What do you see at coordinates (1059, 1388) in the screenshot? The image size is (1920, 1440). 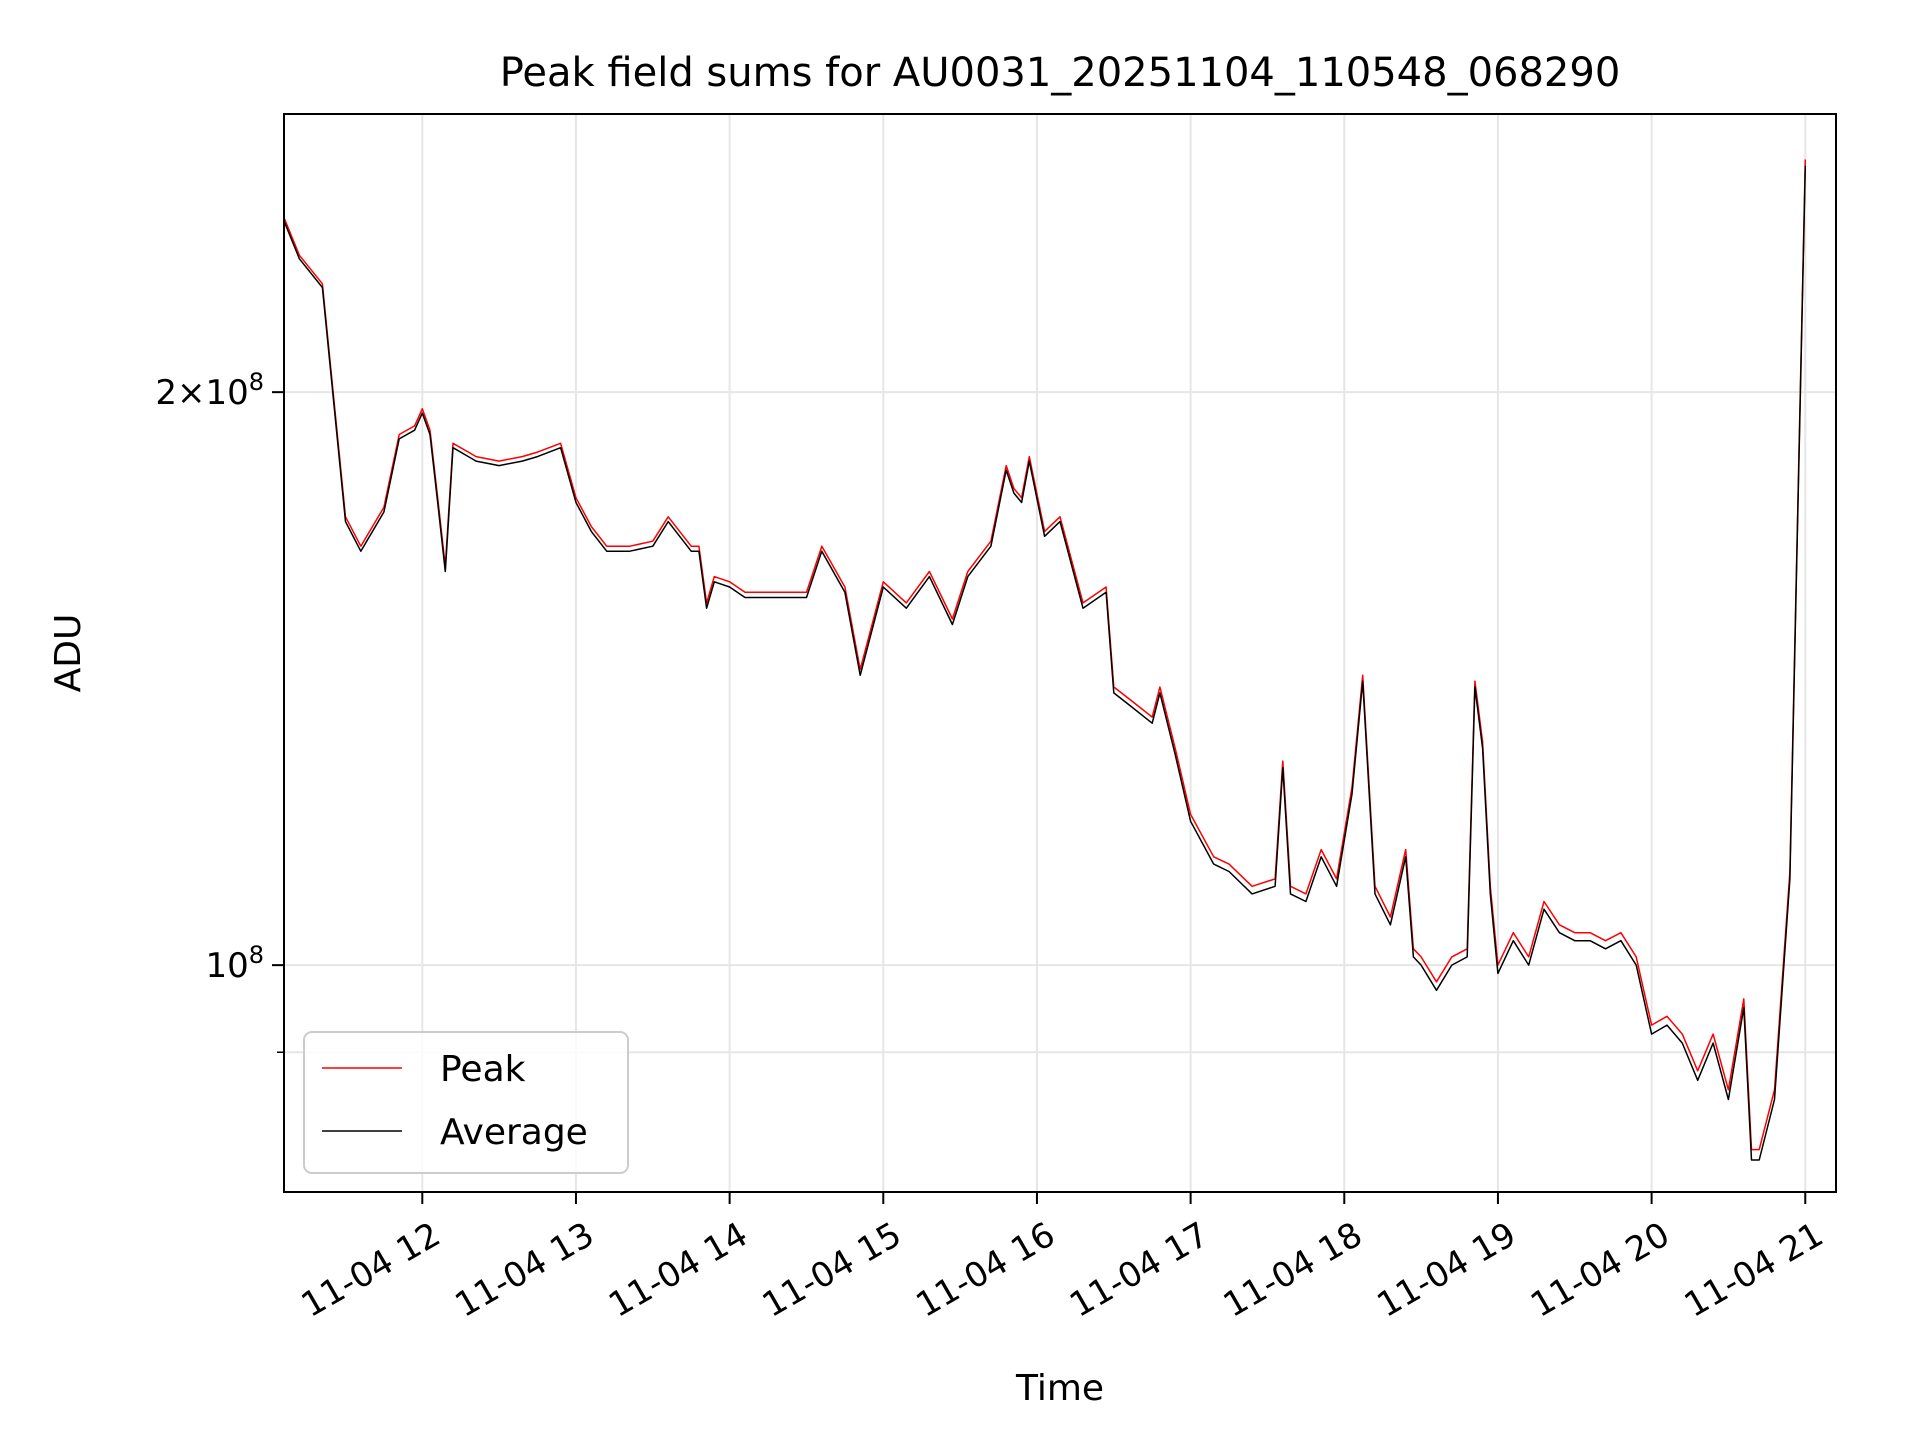 I see `x-axis-label: Time` at bounding box center [1059, 1388].